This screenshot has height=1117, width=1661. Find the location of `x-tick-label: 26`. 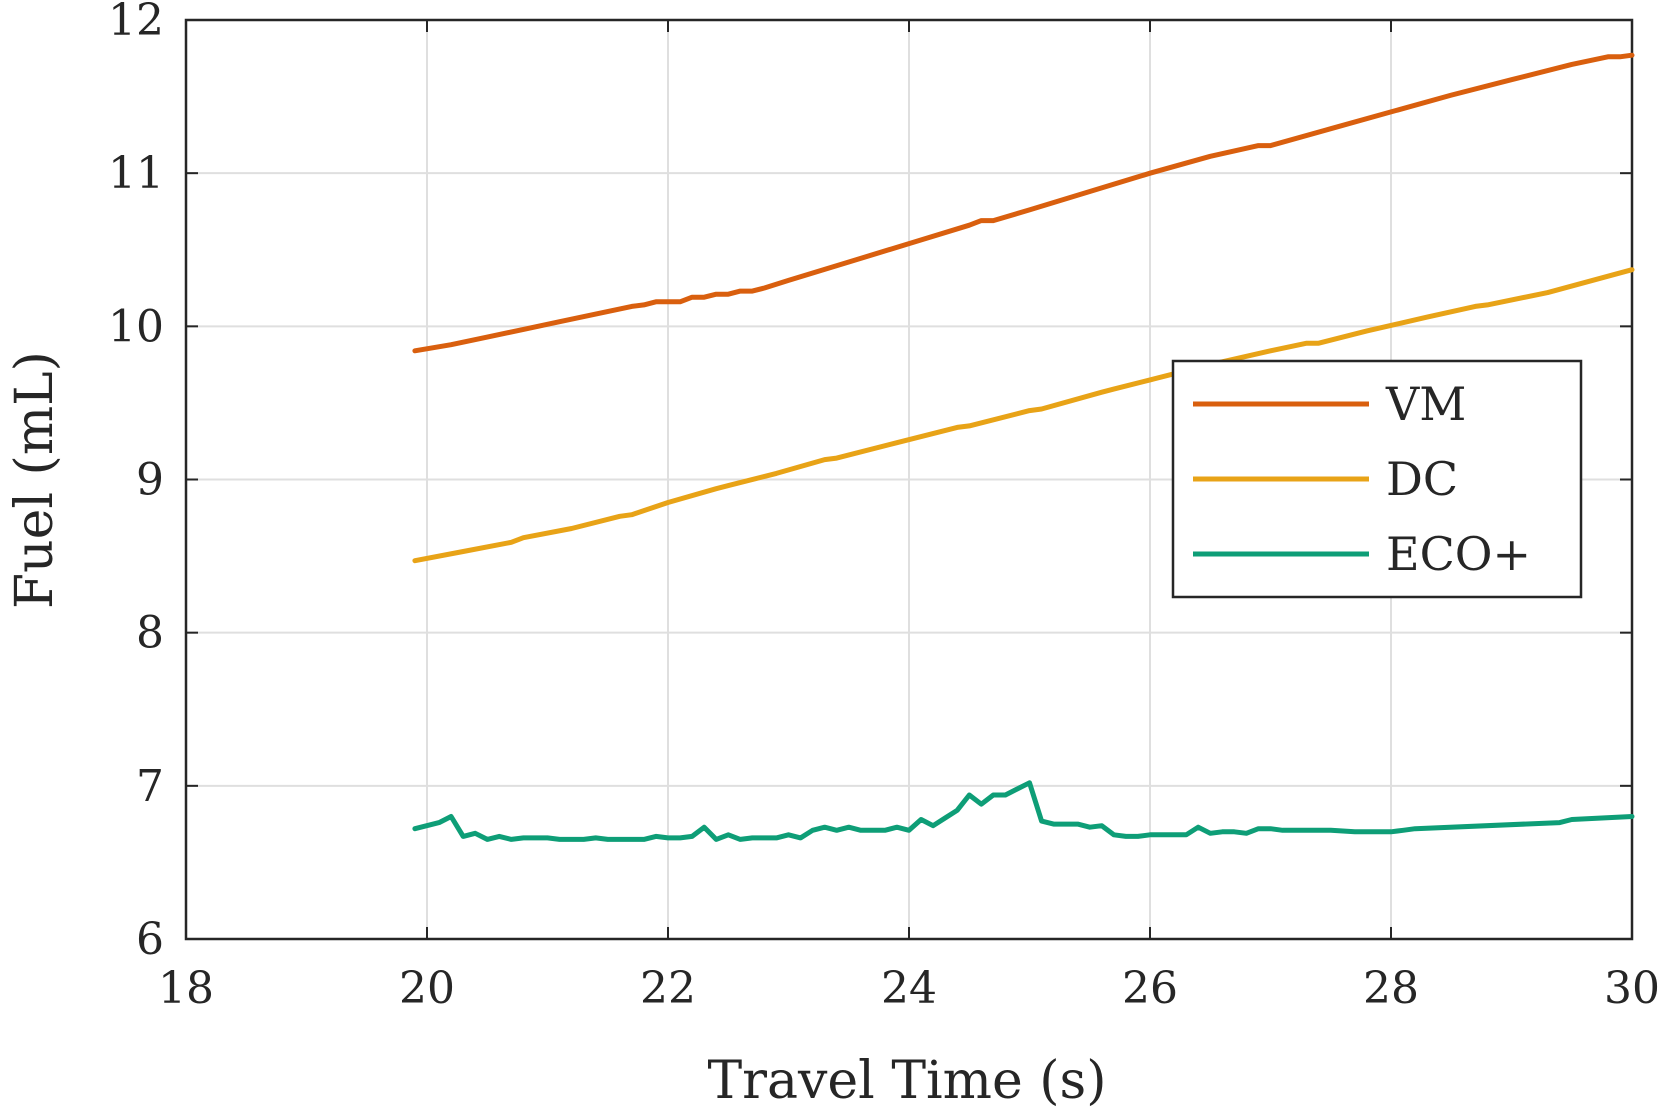

x-tick-label: 26 is located at coordinates (1150, 988).